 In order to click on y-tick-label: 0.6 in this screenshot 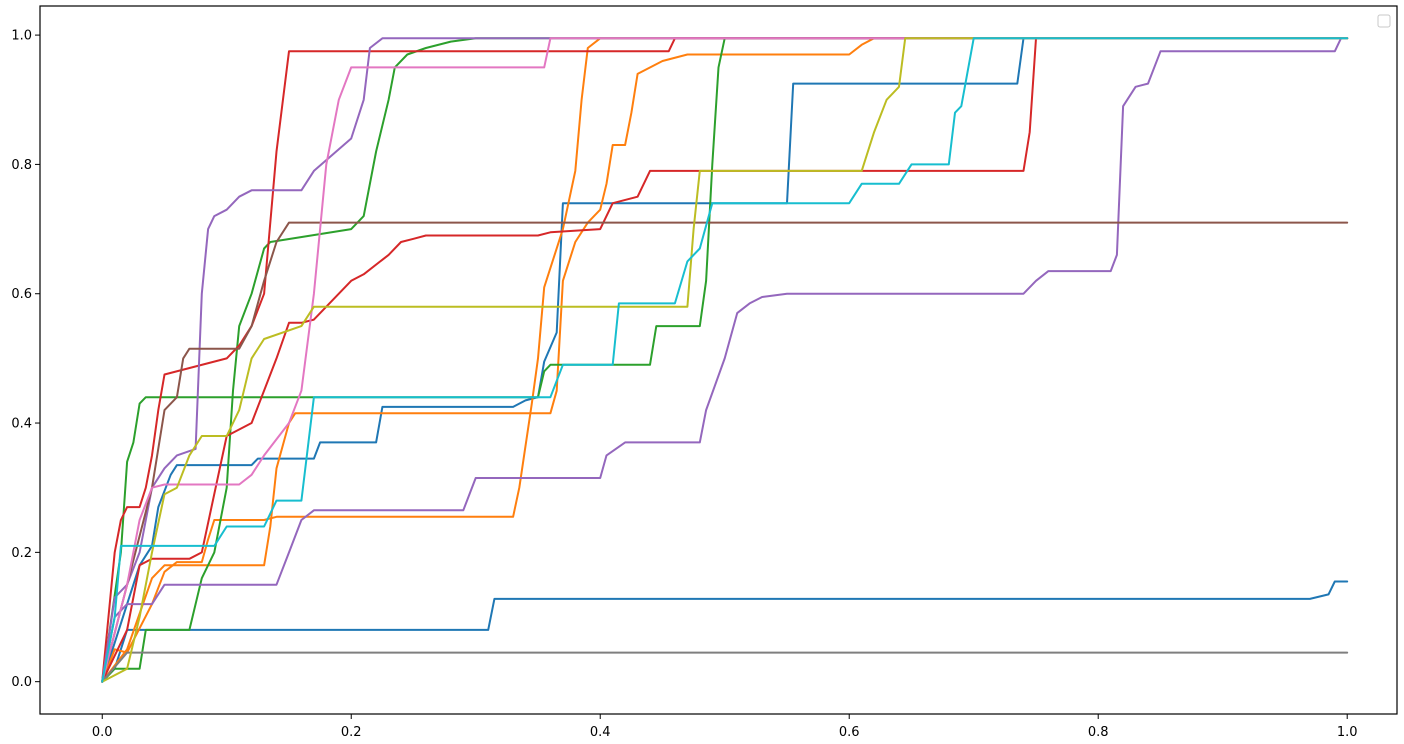, I will do `click(21, 294)`.